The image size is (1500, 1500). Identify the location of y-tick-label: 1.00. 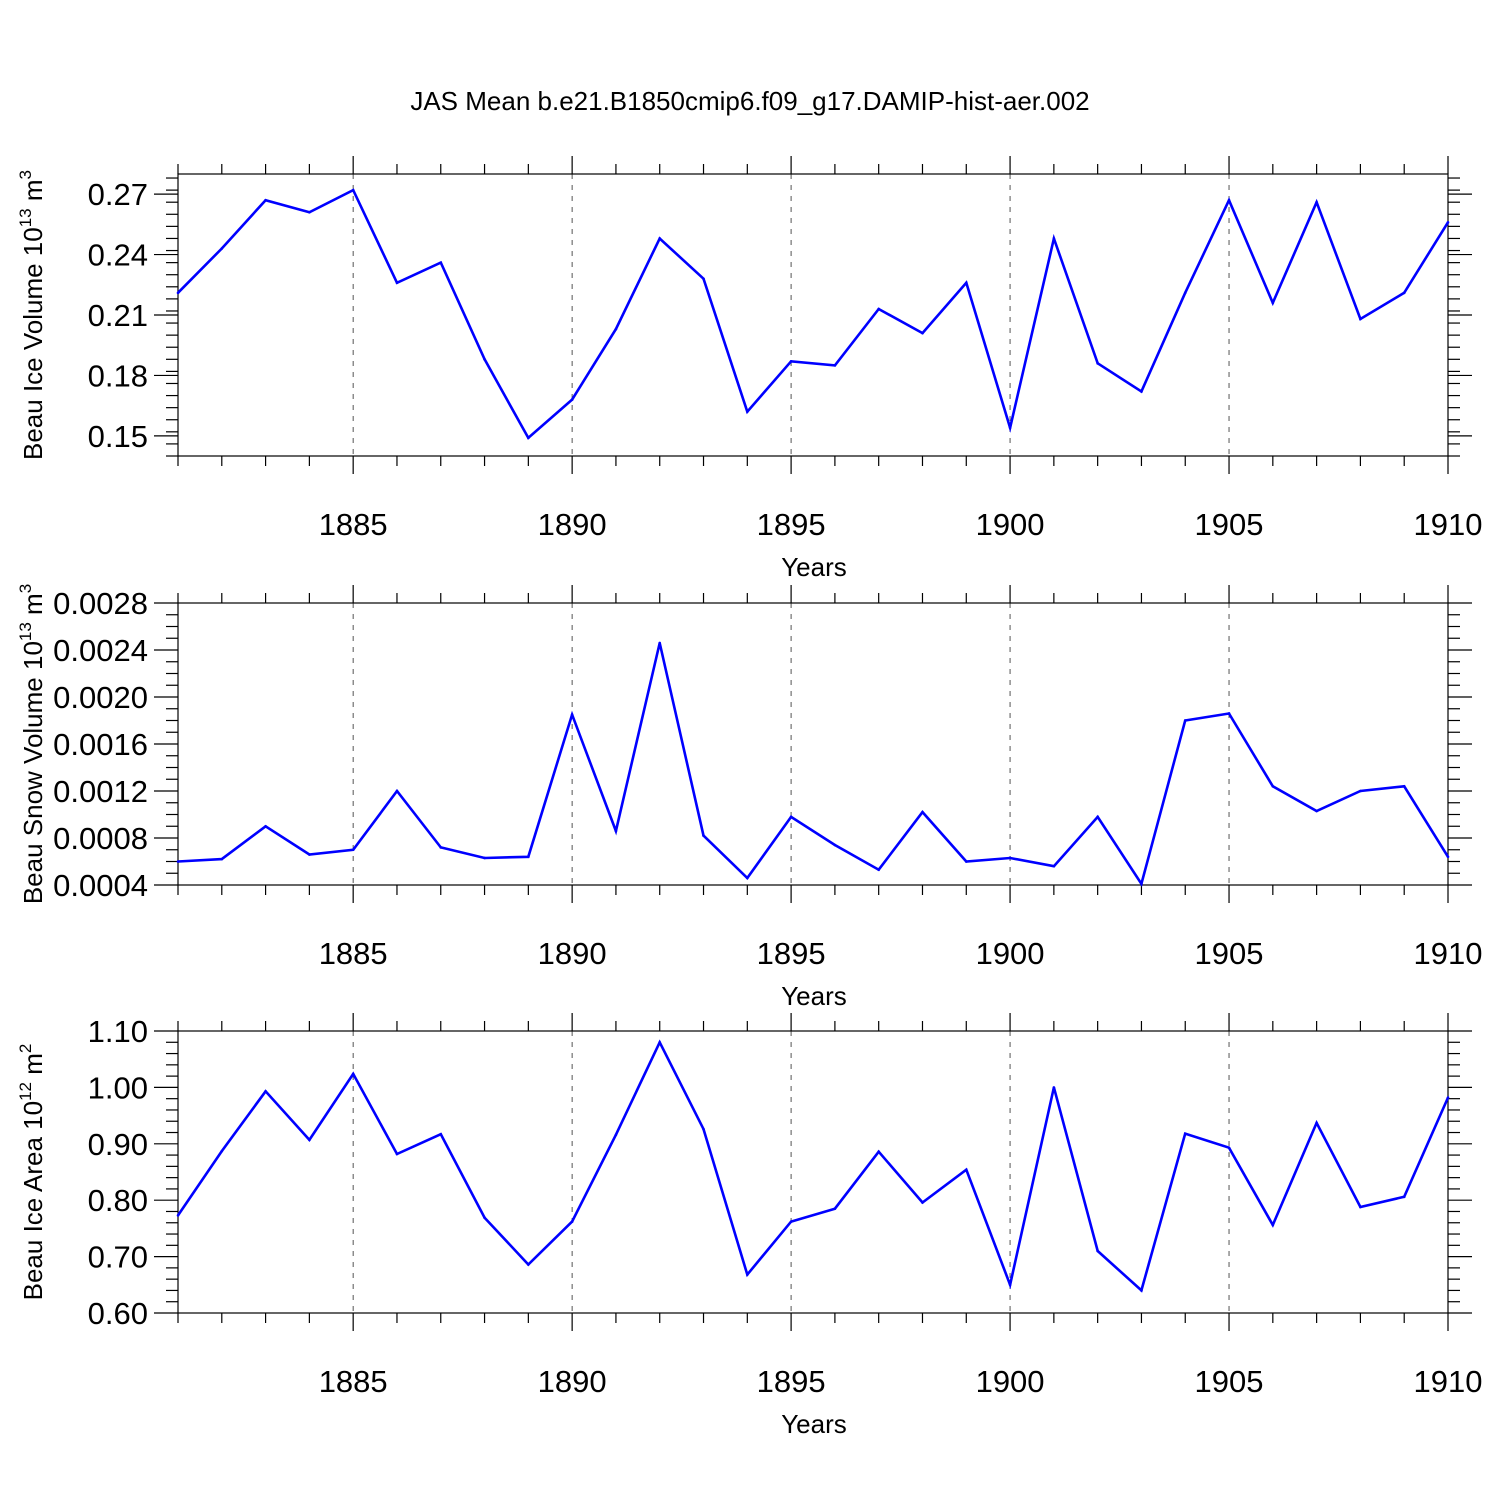
(118, 1087).